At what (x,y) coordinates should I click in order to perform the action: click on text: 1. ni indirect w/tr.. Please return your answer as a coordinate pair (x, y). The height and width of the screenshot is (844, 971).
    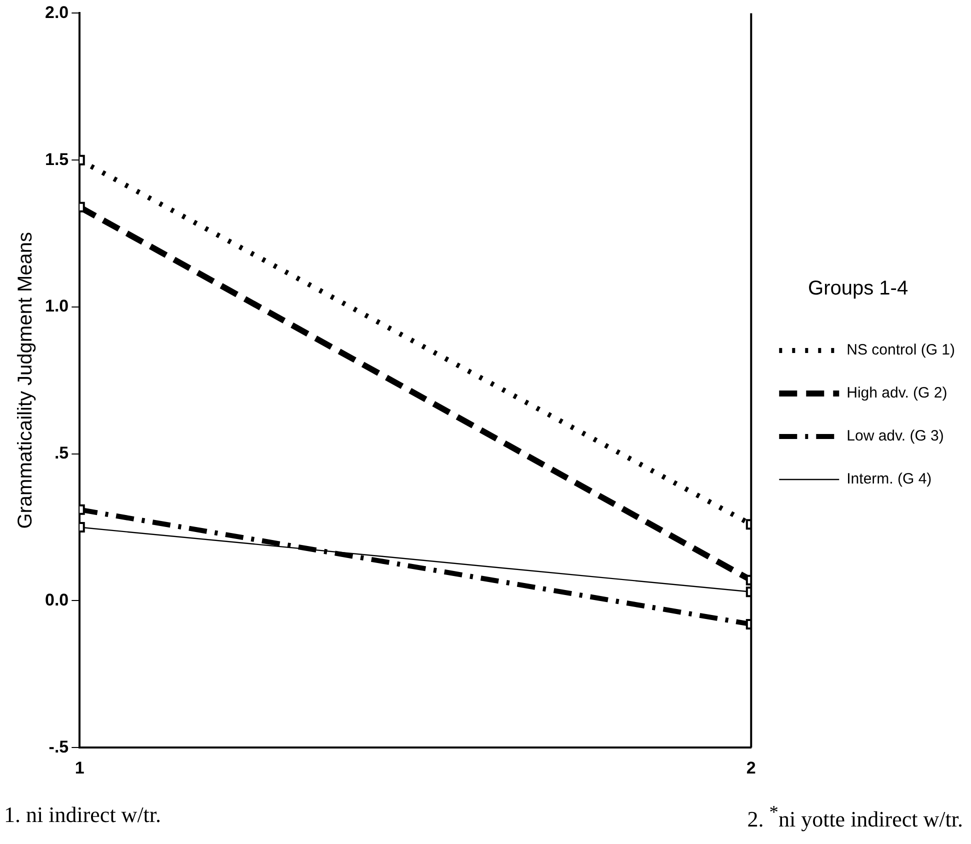
    Looking at the image, I should click on (83, 815).